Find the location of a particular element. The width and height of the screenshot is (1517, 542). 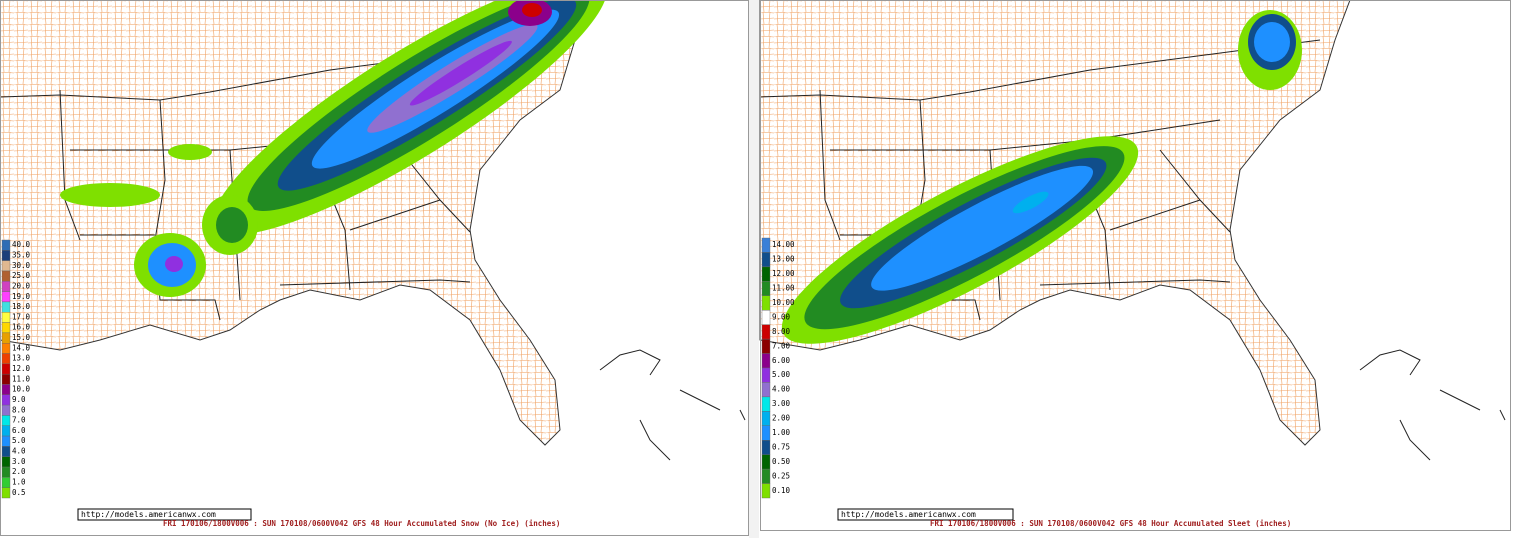

legend-label: 13.0 is located at coordinates (21, 358).